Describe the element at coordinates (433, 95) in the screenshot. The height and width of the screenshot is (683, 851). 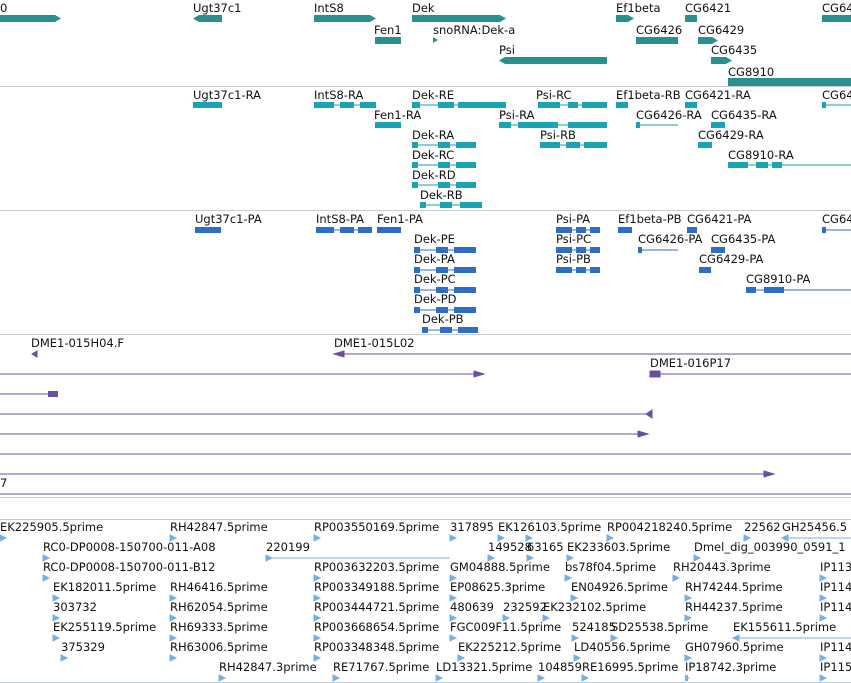
I see `transcript-label: Dek-RE` at that location.